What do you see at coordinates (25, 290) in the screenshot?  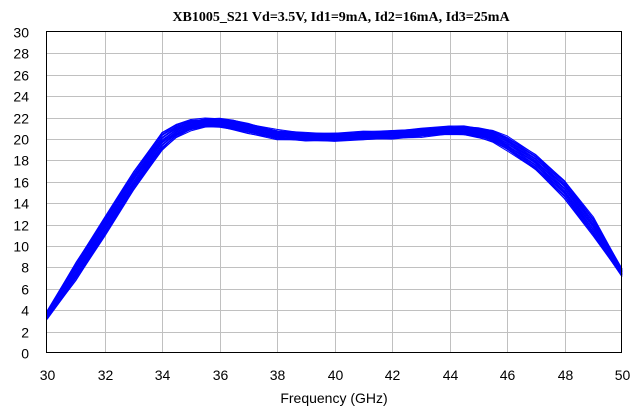 I see `y-tick-label: 6` at bounding box center [25, 290].